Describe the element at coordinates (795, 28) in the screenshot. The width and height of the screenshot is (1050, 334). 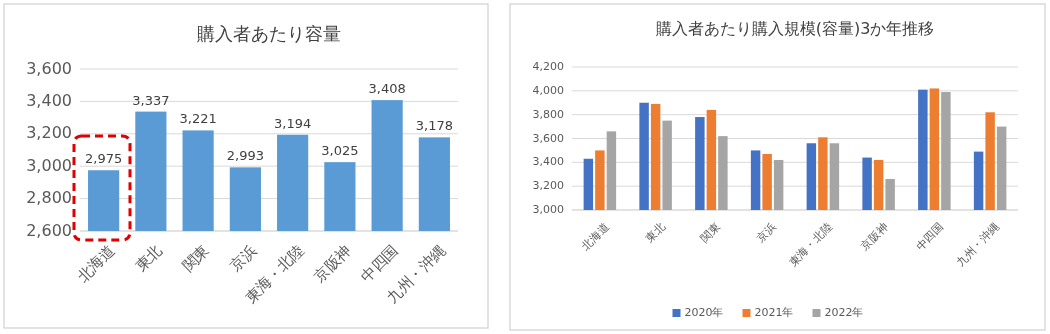
I see `chart-title: 購入者あたり購入規模(容量)3か年推移` at that location.